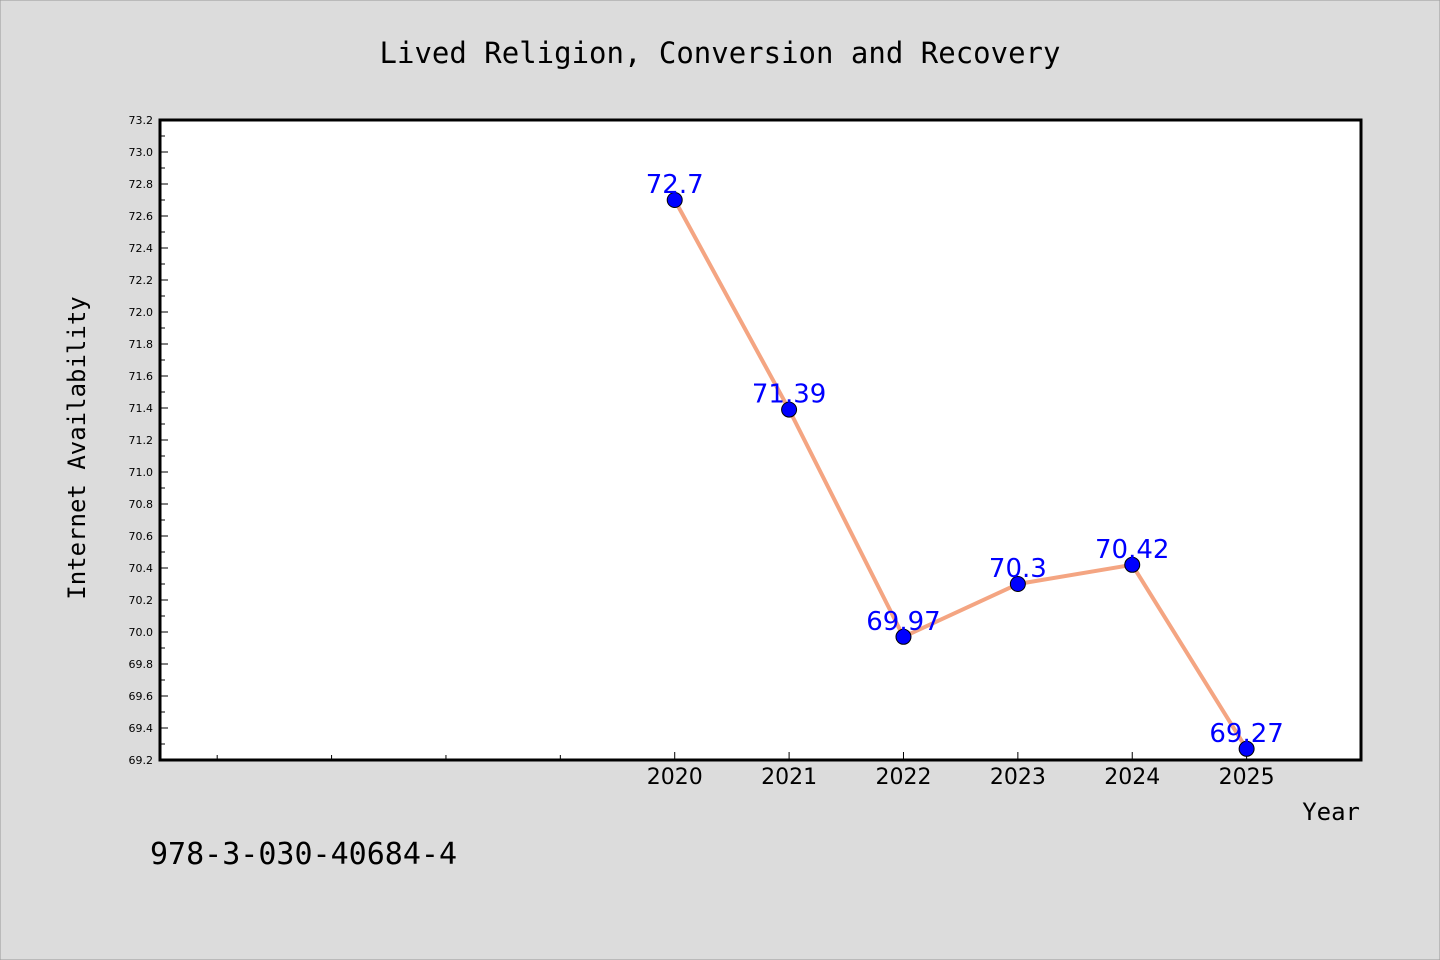 The width and height of the screenshot is (1440, 960). I want to click on y-tick-label: 69.4, so click(141, 728).